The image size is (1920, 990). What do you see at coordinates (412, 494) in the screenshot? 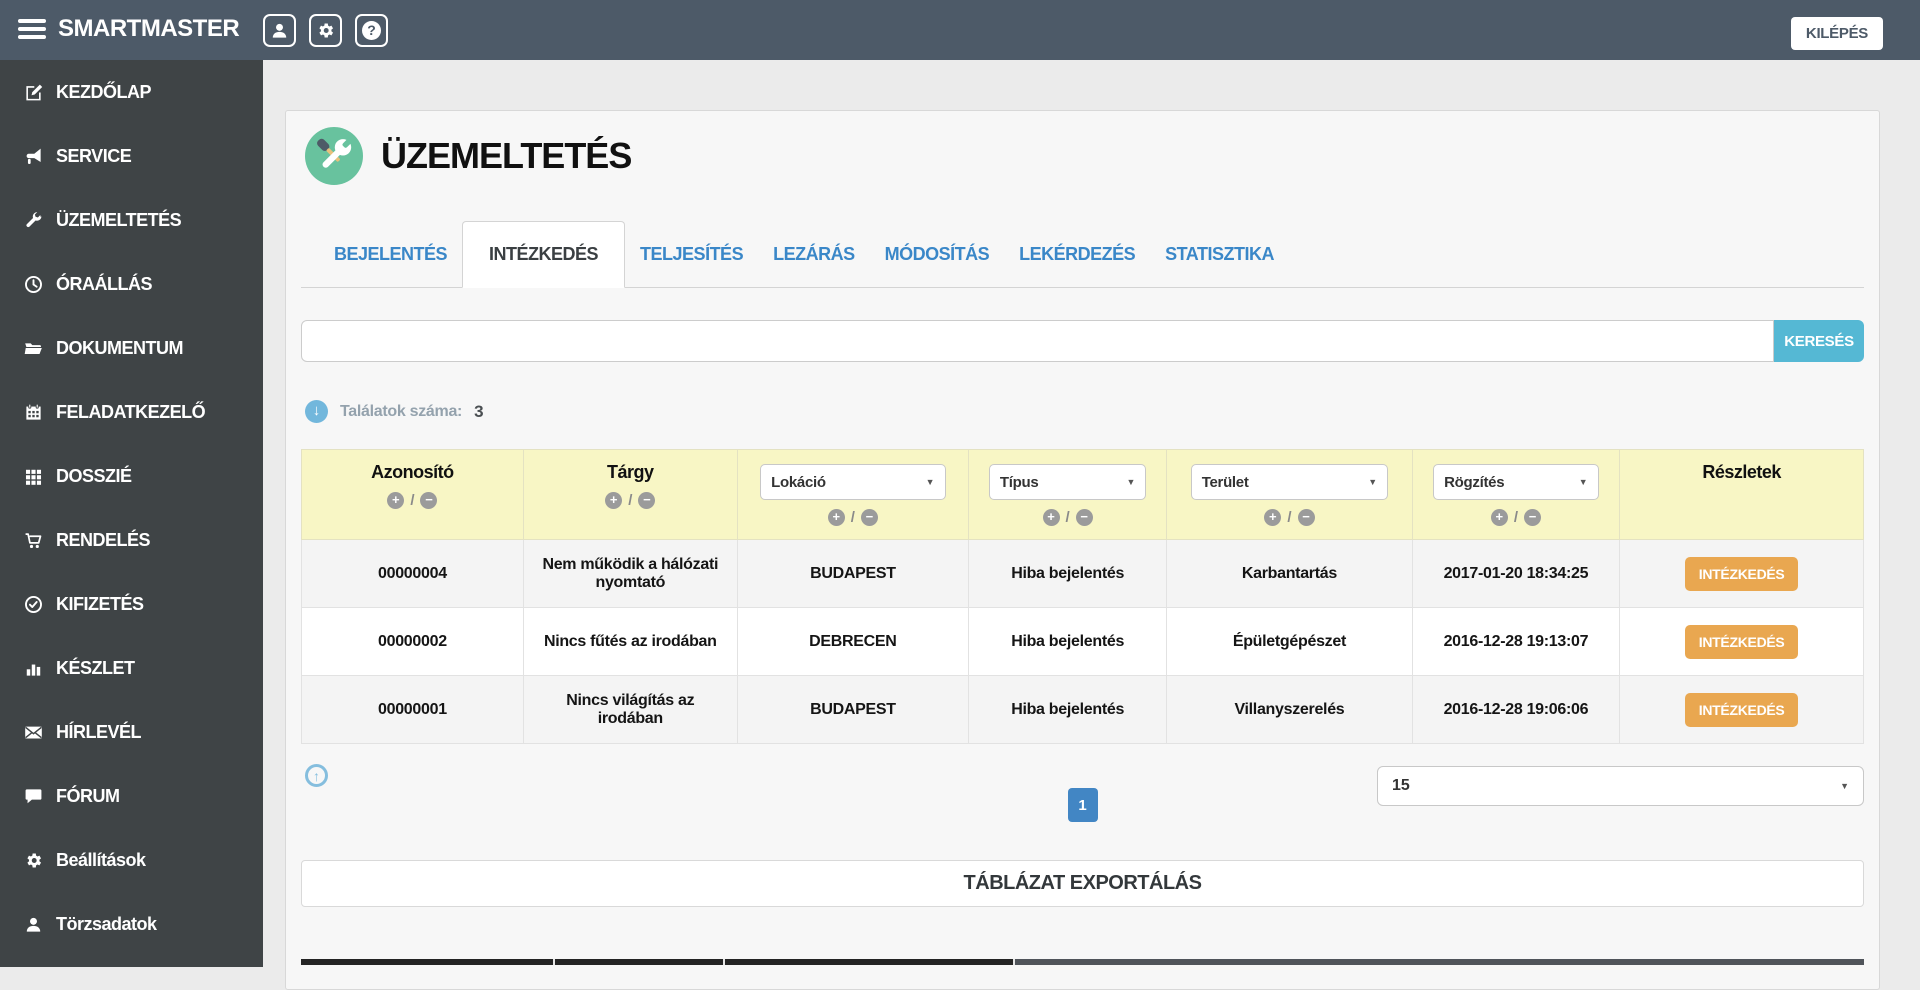
I see `column-header-azonosito: Azonosító + / −` at bounding box center [412, 494].